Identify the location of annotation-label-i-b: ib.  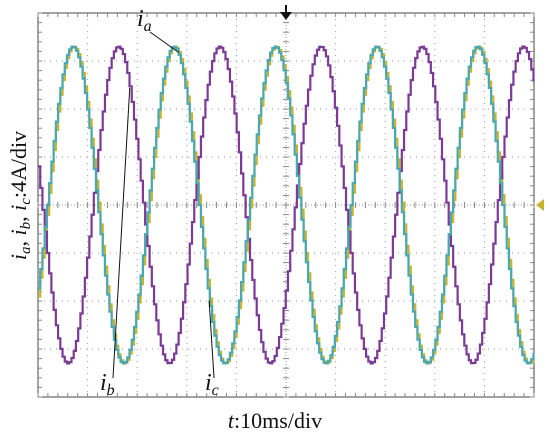
(107, 384).